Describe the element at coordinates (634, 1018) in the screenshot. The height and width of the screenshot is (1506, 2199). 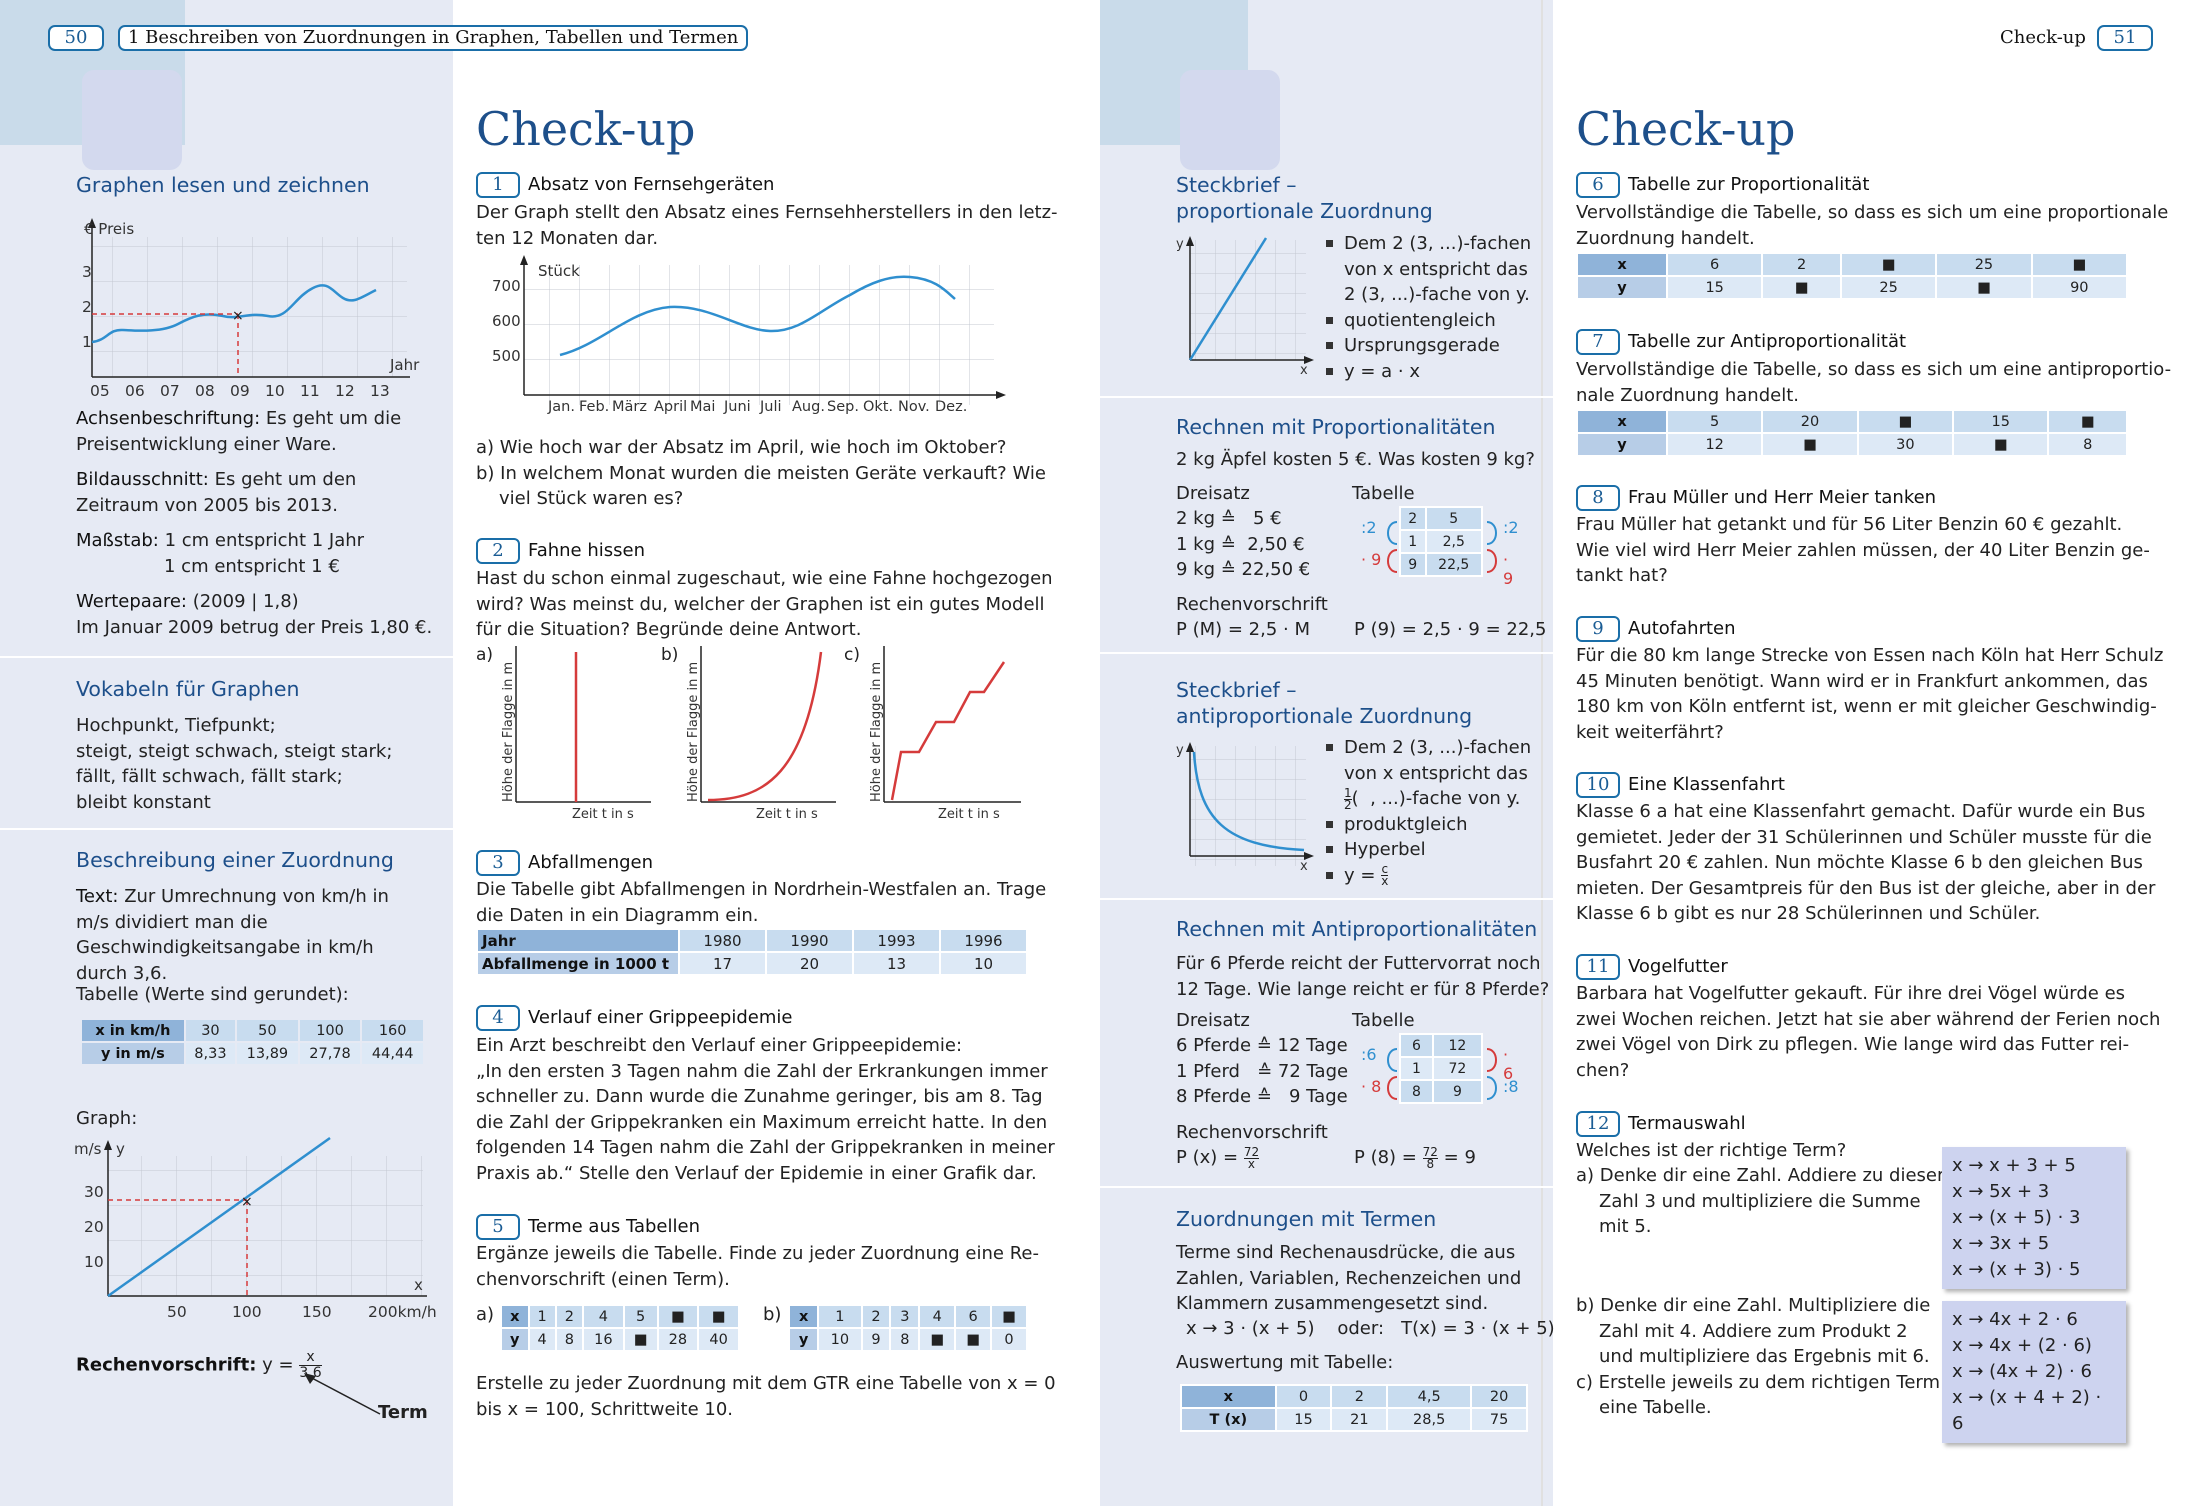
I see `task-4-heading: 4 Verlauf einer Grippeepidemie` at that location.